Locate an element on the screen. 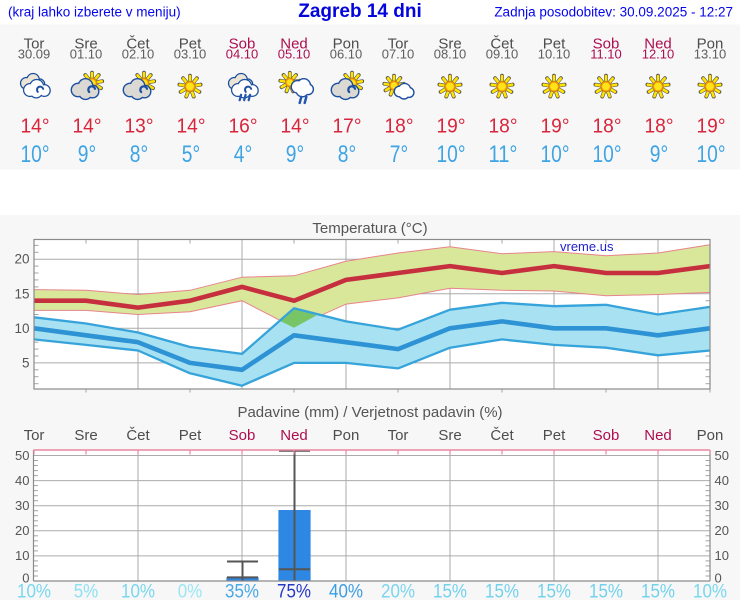 The width and height of the screenshot is (740, 600). svg-text: 16° is located at coordinates (243, 126).